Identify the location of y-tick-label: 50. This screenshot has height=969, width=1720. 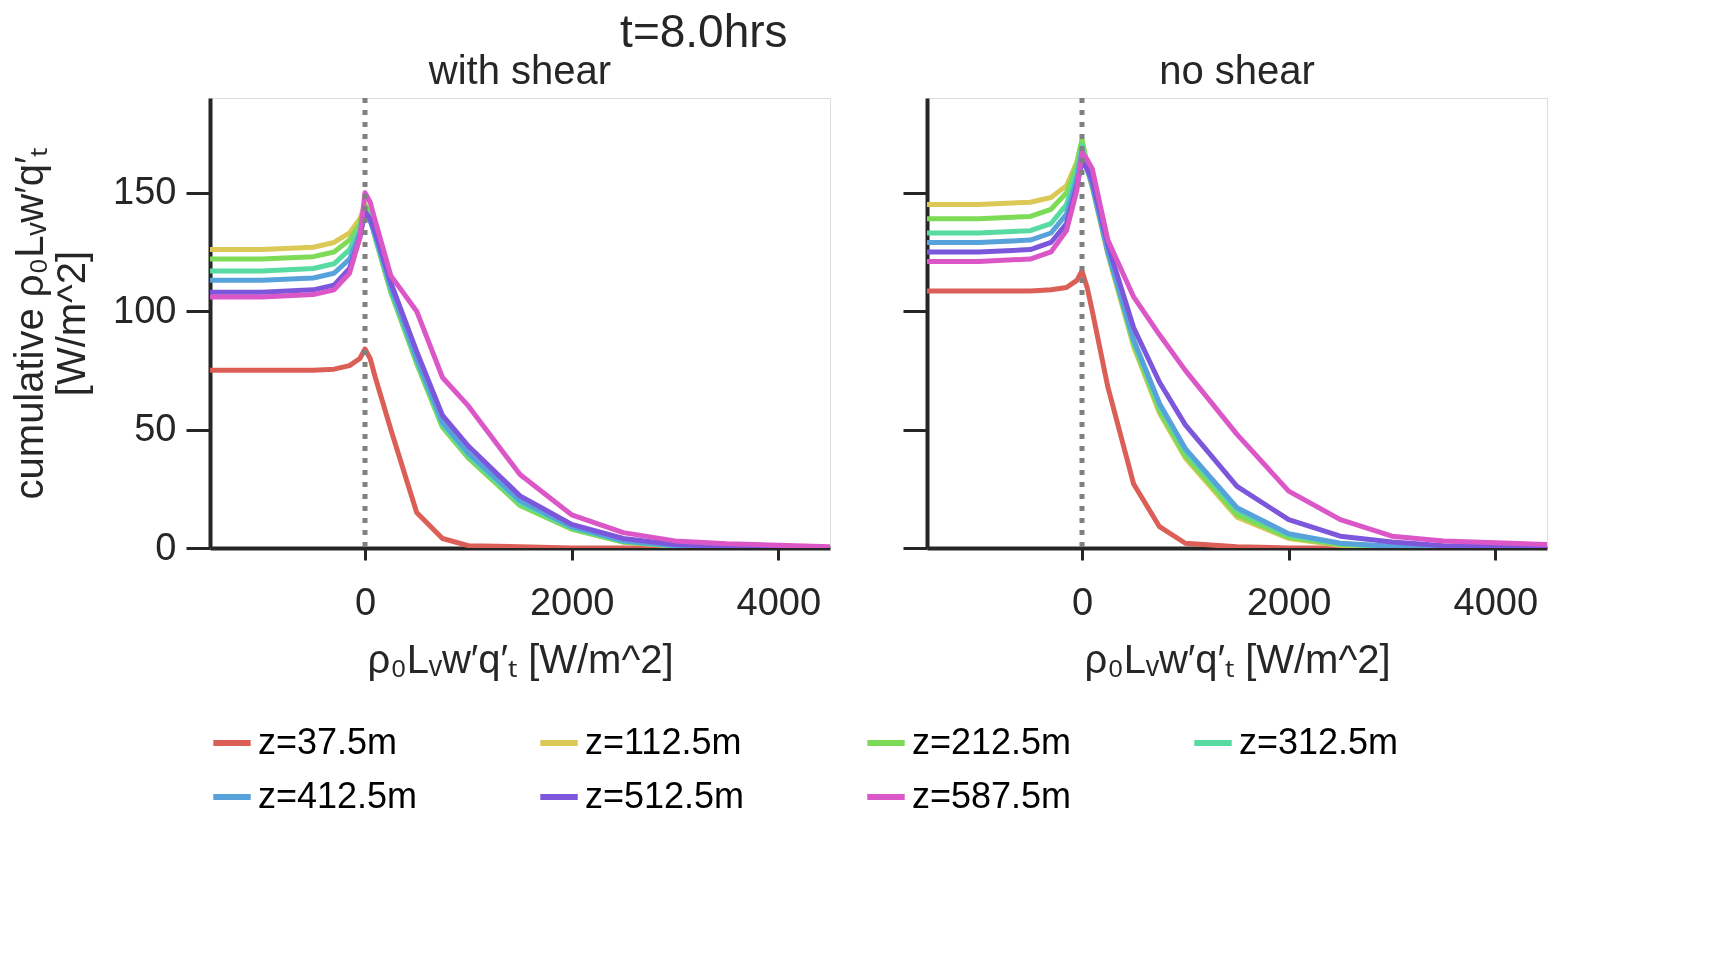
(155, 428).